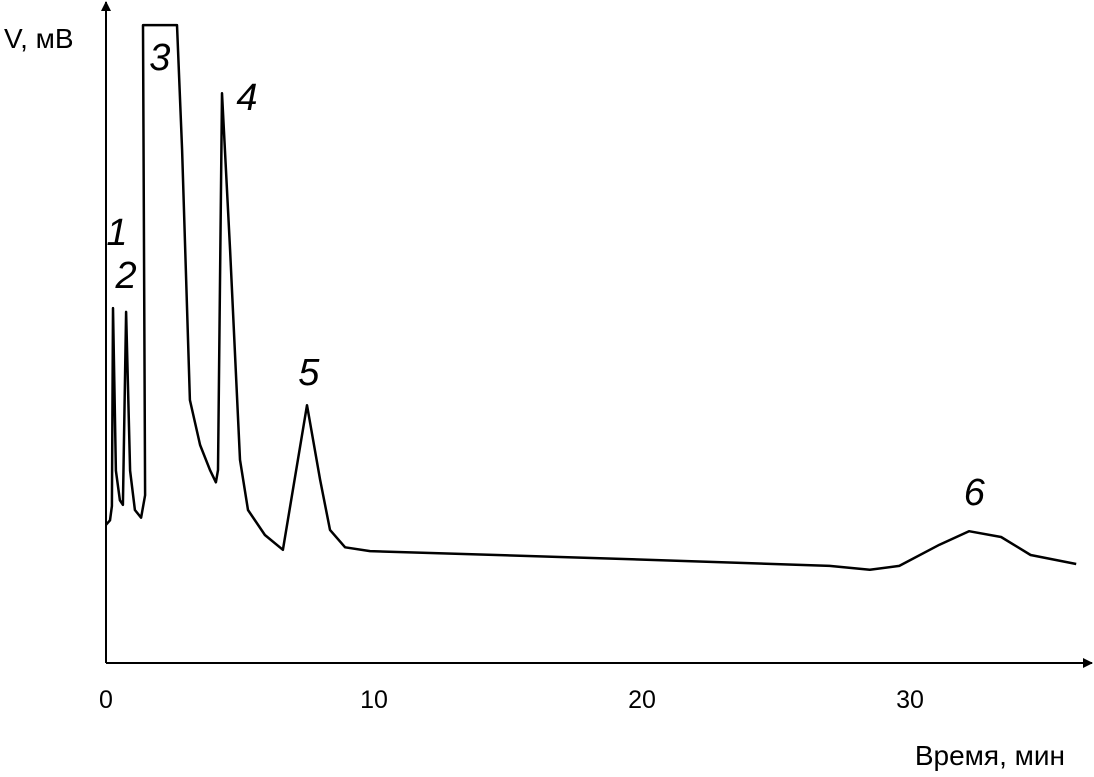  What do you see at coordinates (126, 276) in the screenshot?
I see `peak-label: 2` at bounding box center [126, 276].